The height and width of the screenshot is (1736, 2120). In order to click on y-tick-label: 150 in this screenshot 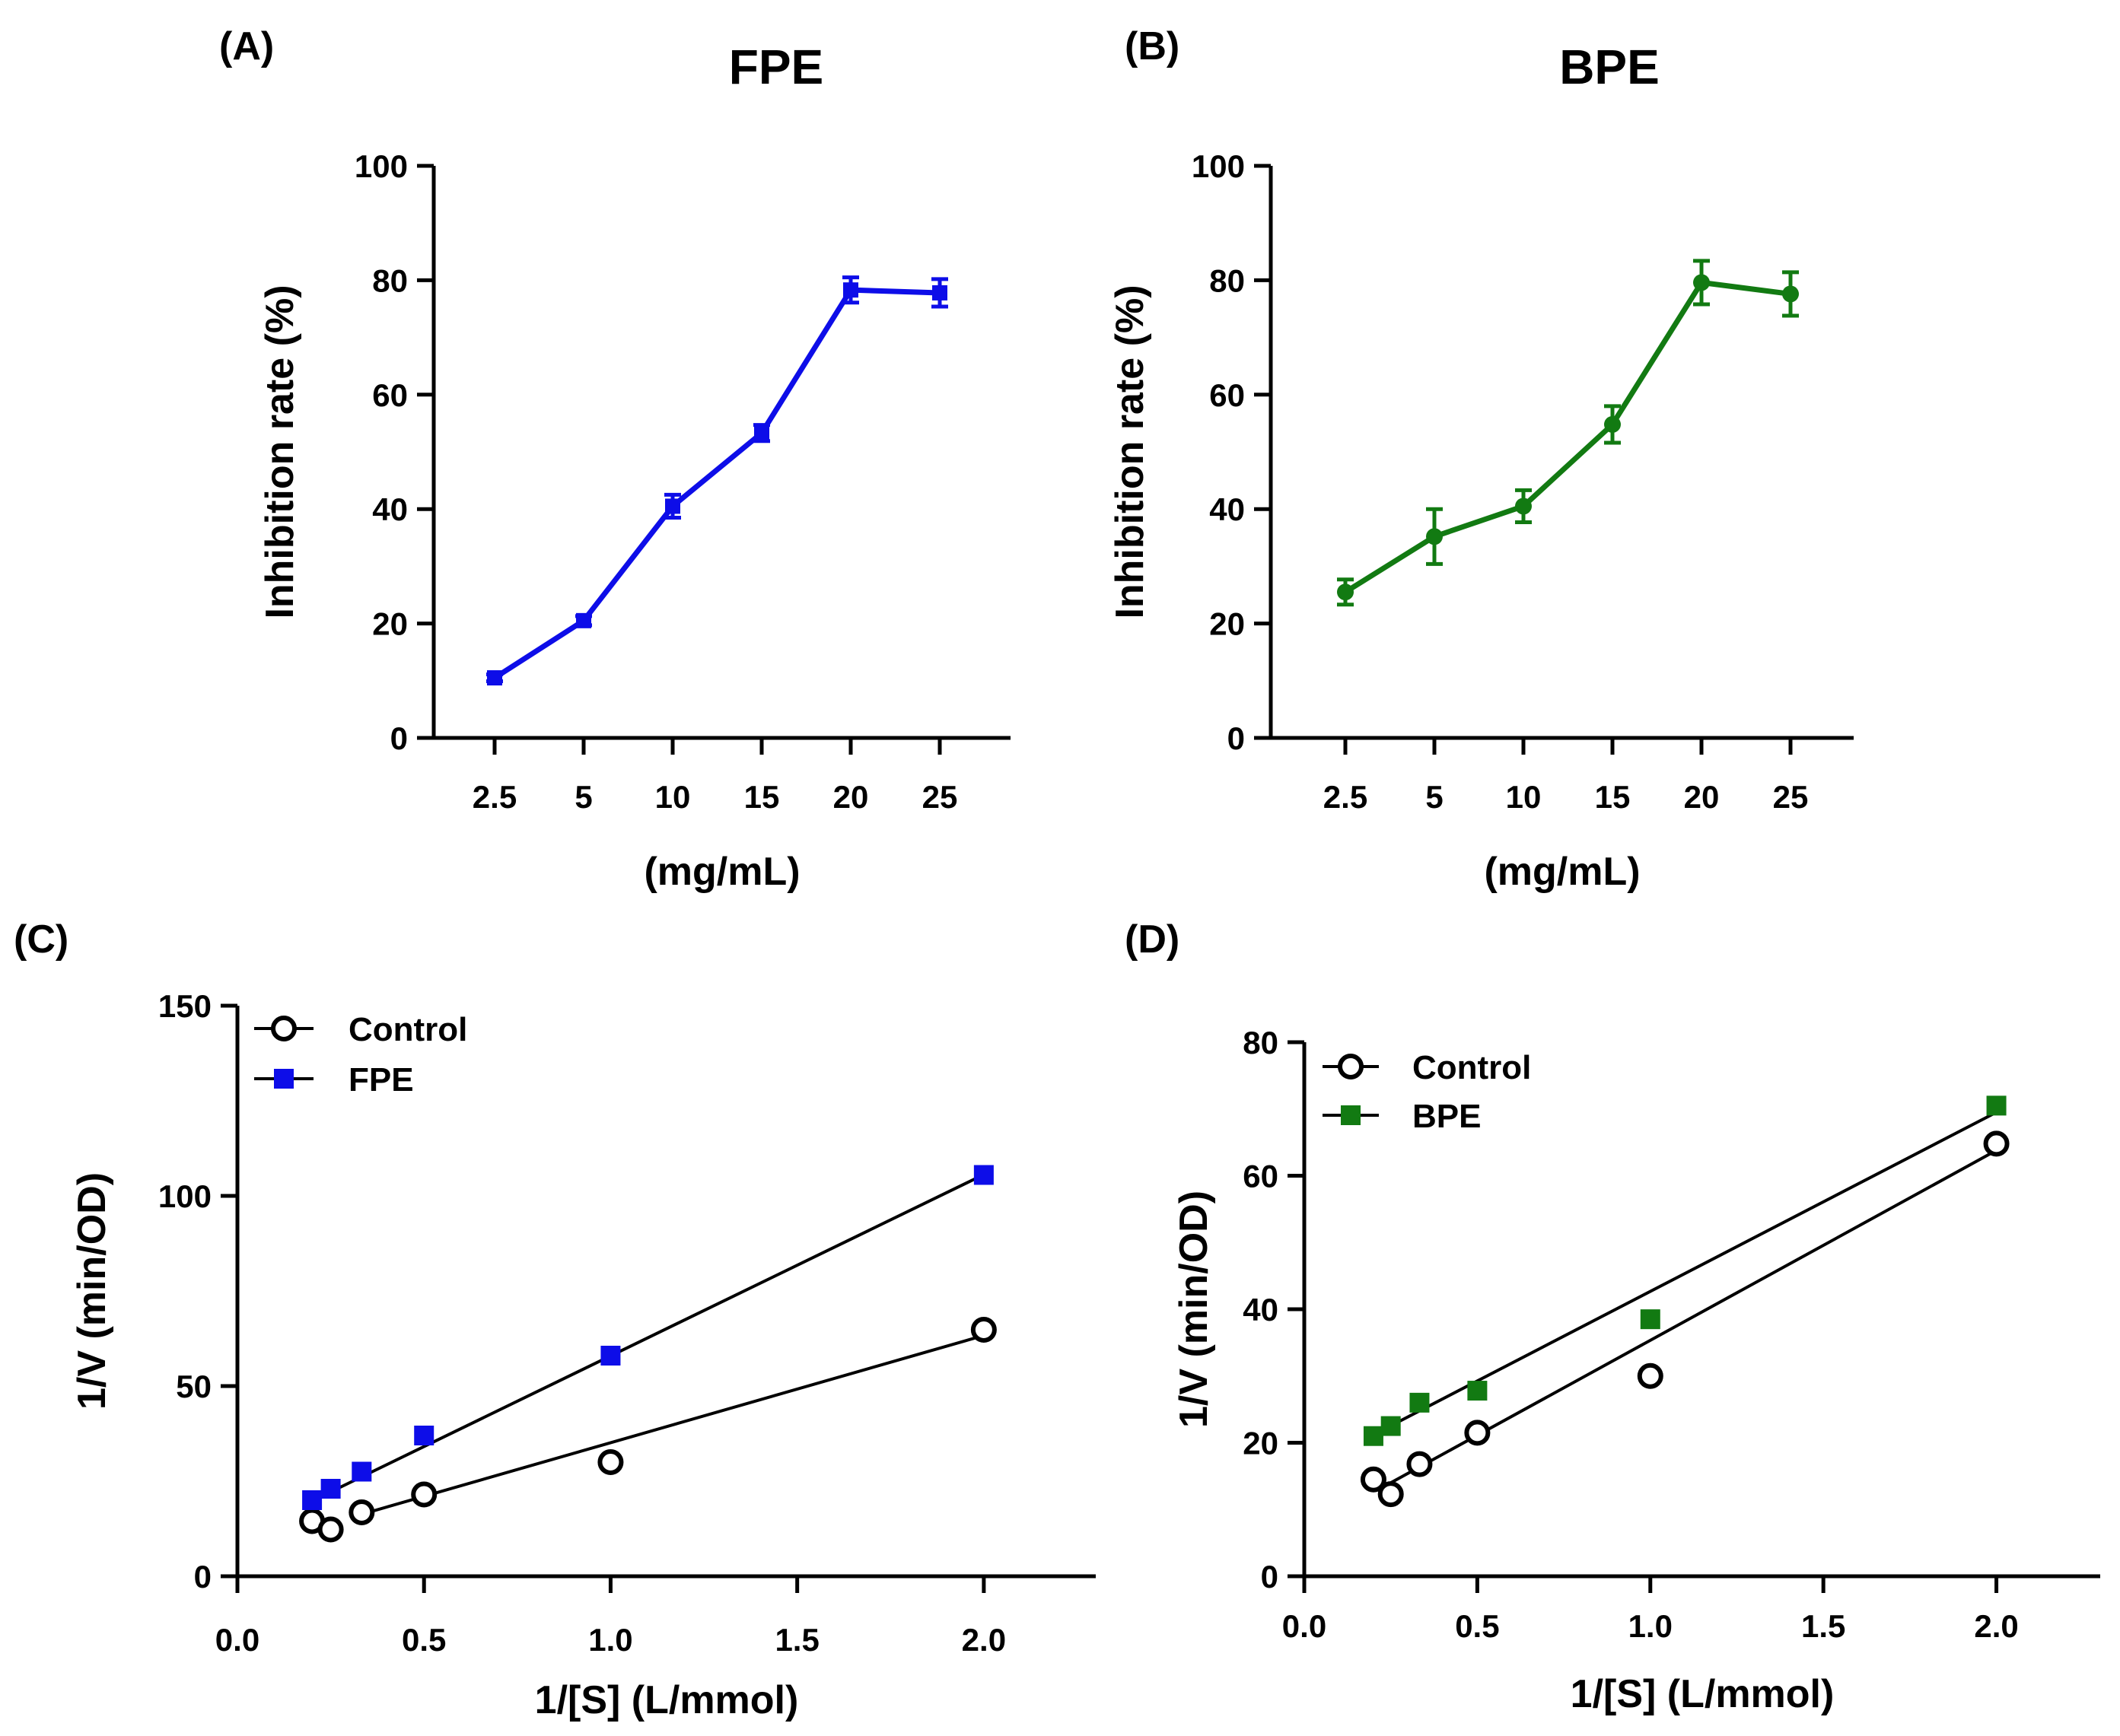, I will do `click(185, 1006)`.